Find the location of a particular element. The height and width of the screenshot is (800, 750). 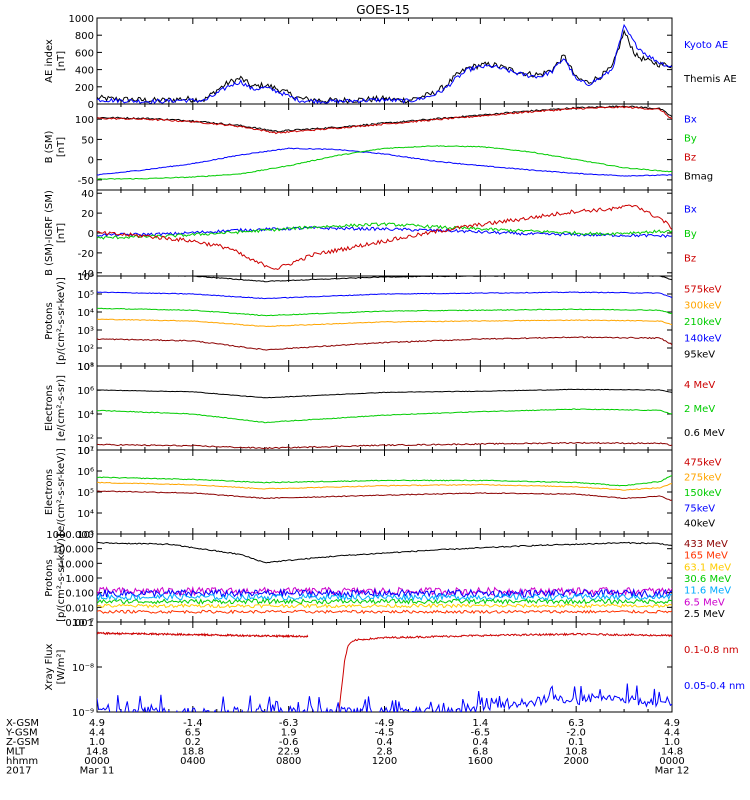

series-line-kyoto-ae is located at coordinates (384, 63).